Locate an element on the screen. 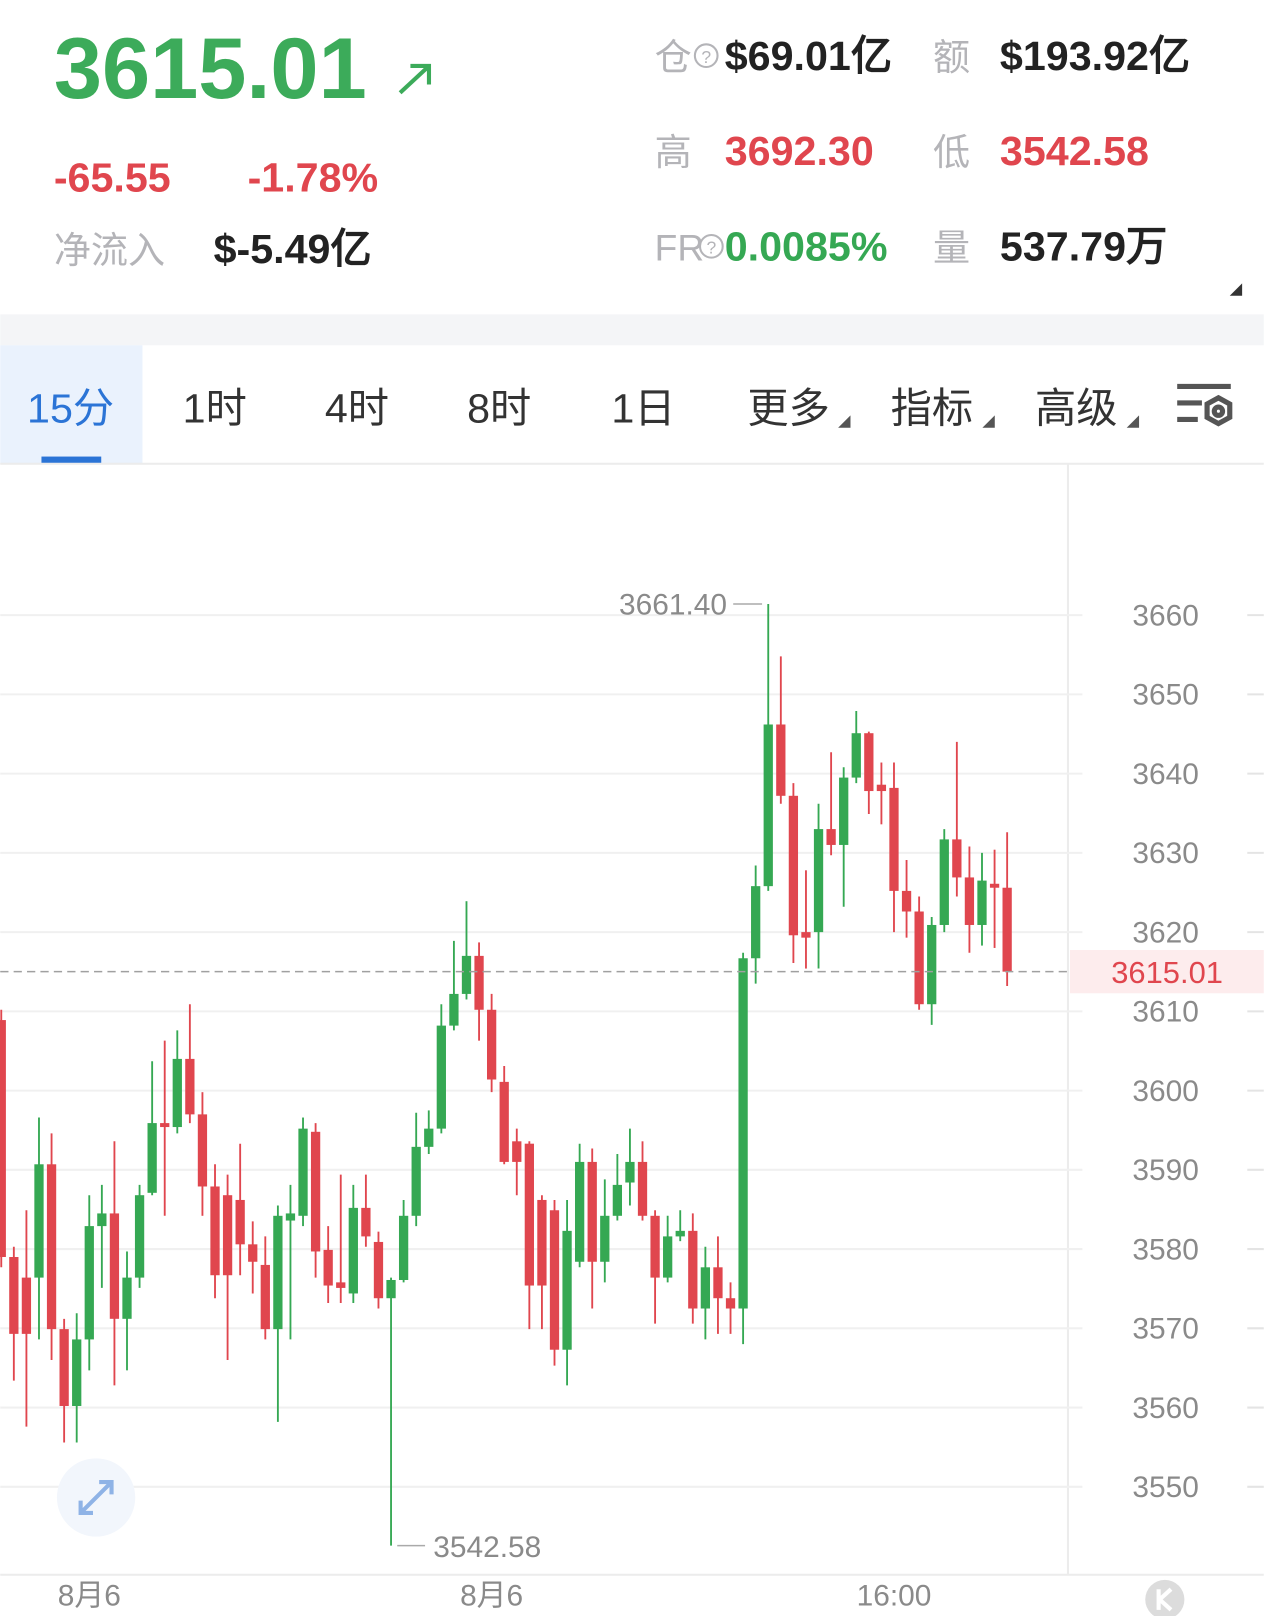 The image size is (1264, 1616). high-label: 3661.40 is located at coordinates (673, 604).